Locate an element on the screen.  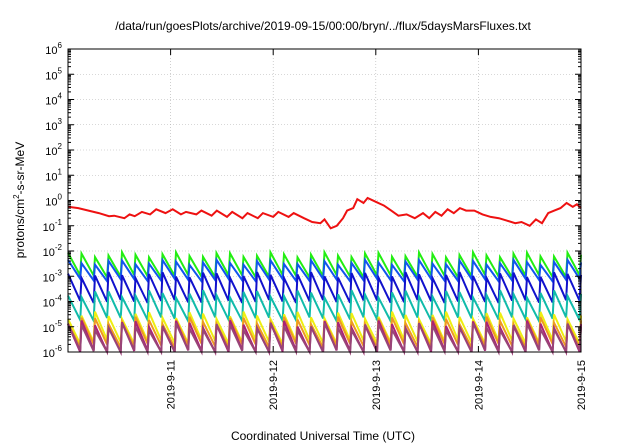
y-tick-exp: -5 is located at coordinates (59, 323).